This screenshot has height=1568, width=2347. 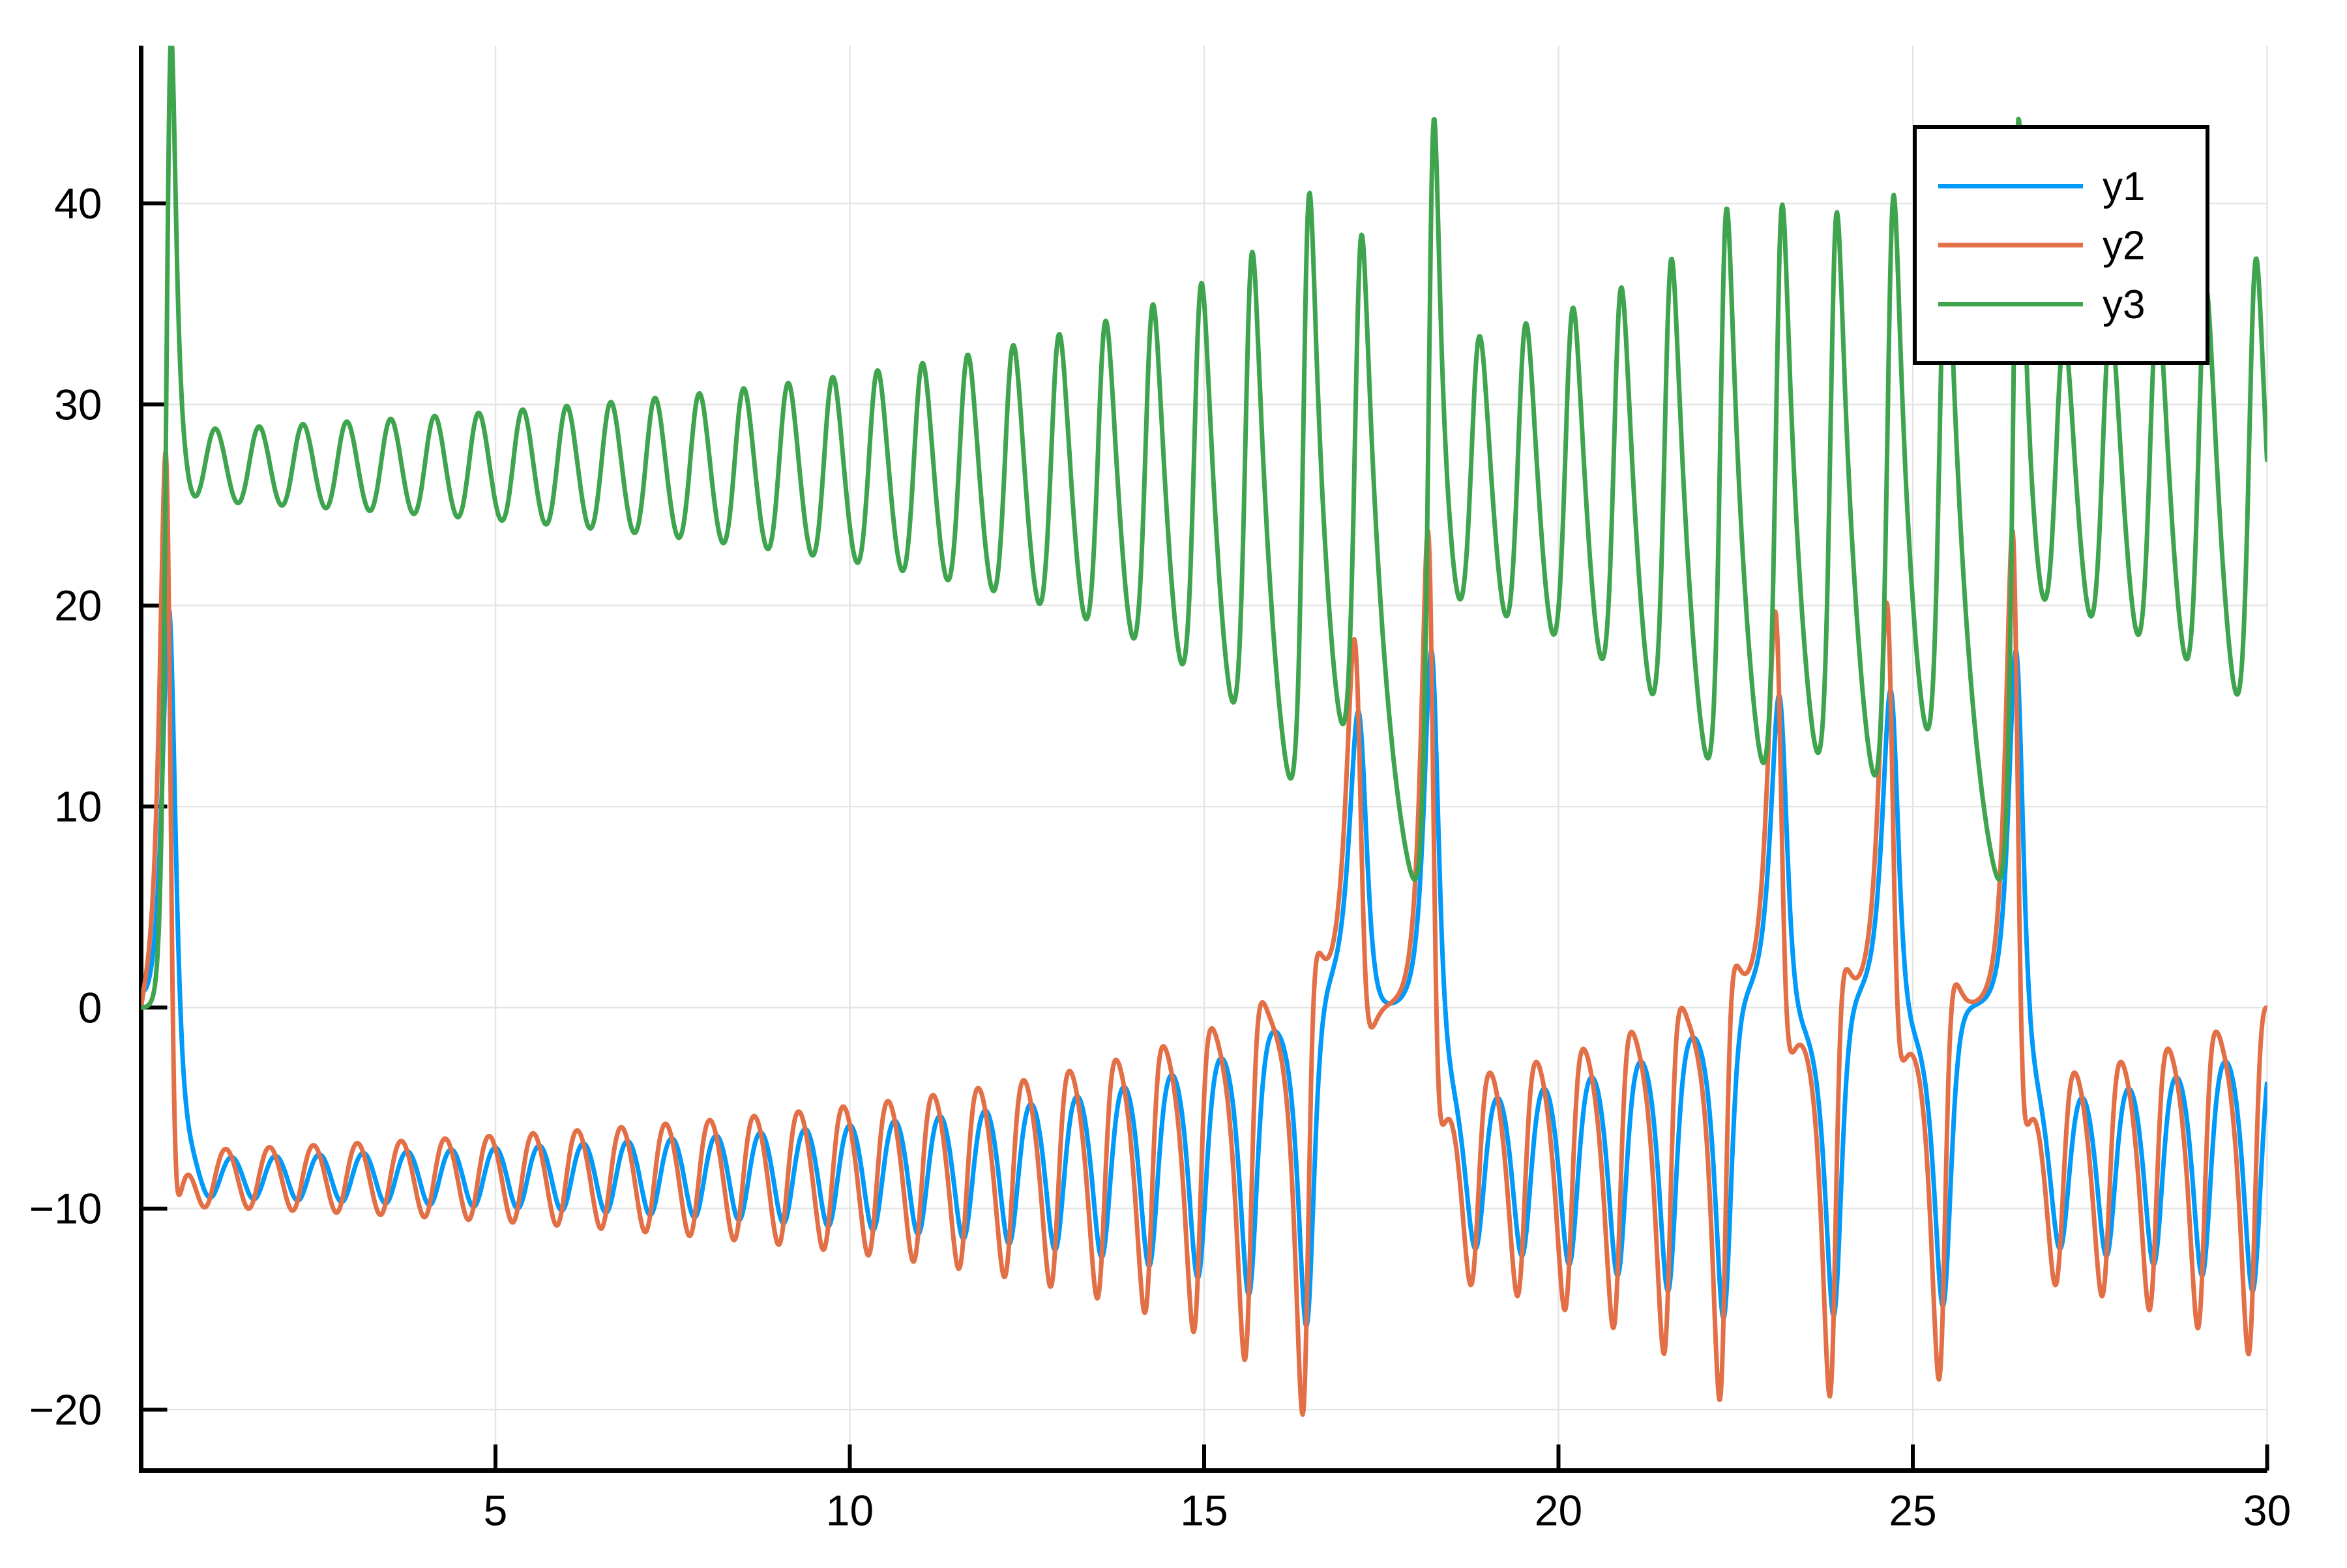 What do you see at coordinates (78, 204) in the screenshot?
I see `y-tick-label: 40` at bounding box center [78, 204].